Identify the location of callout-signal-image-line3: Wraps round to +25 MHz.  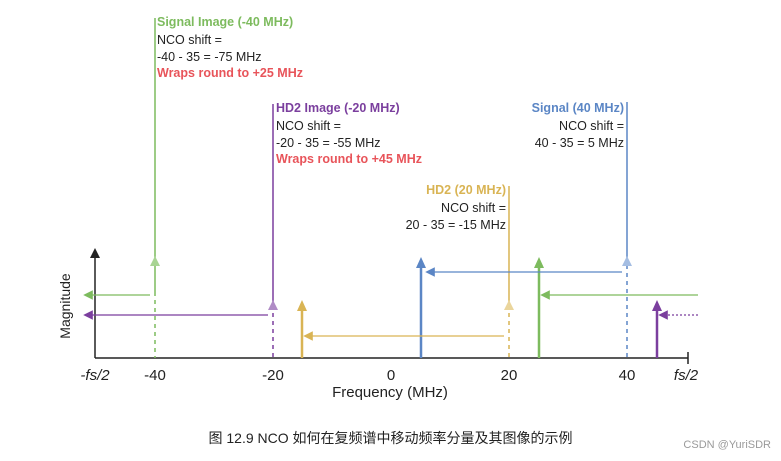
(230, 73).